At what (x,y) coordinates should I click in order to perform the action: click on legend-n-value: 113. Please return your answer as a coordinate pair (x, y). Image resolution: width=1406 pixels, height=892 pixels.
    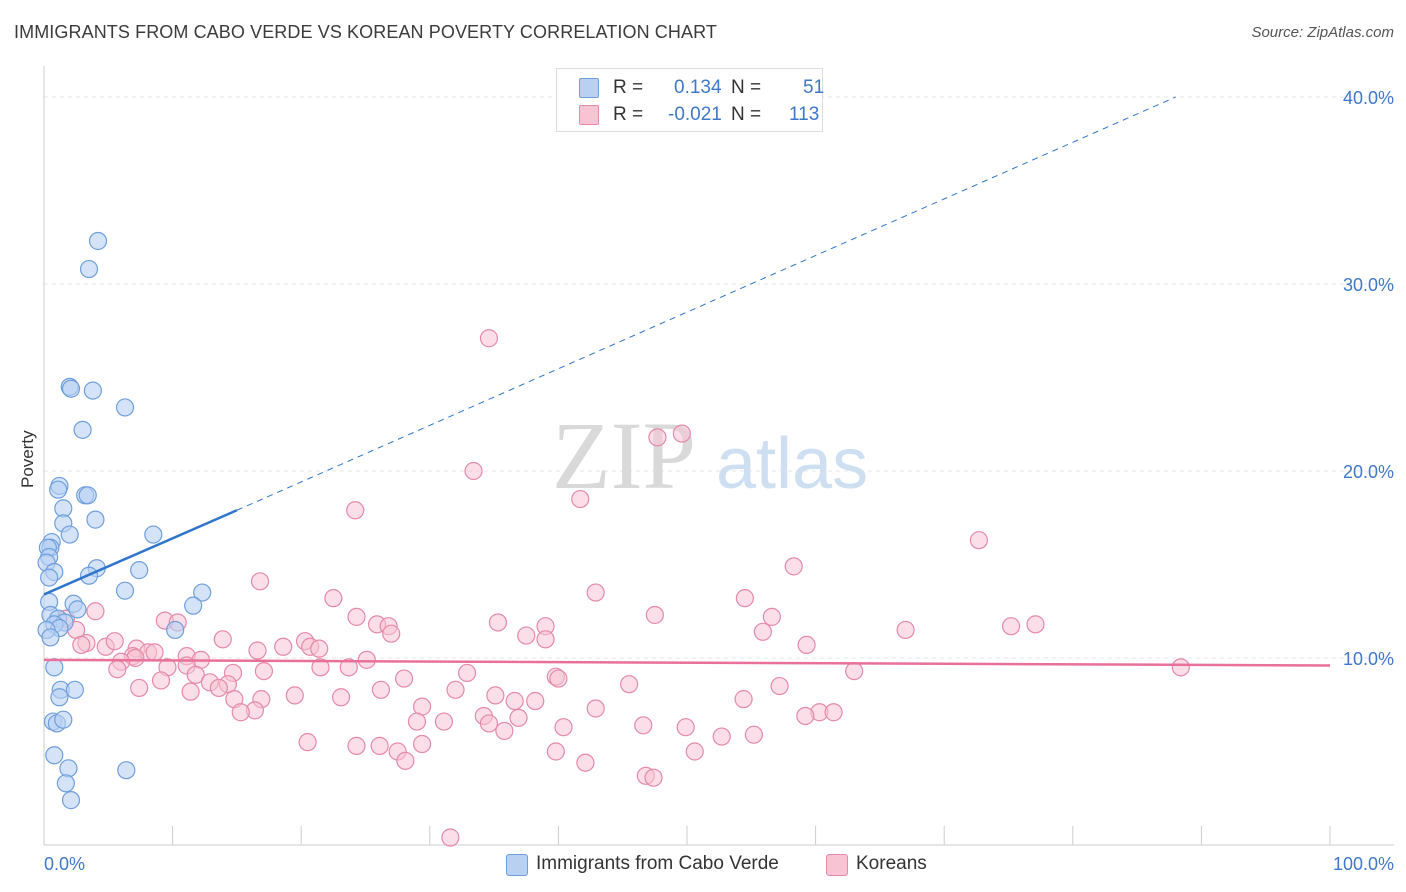
    Looking at the image, I should click on (804, 114).